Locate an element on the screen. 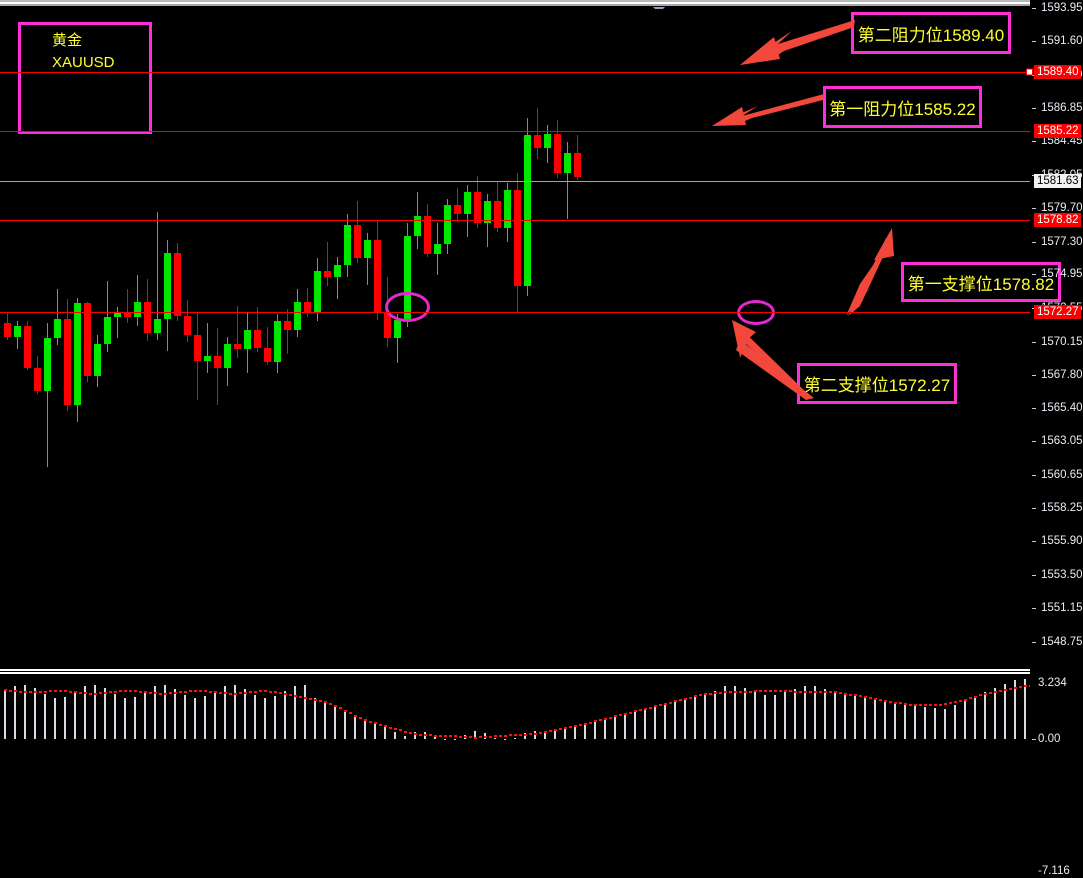  price-axis-tick-label: 1548.75 is located at coordinates (1062, 641).